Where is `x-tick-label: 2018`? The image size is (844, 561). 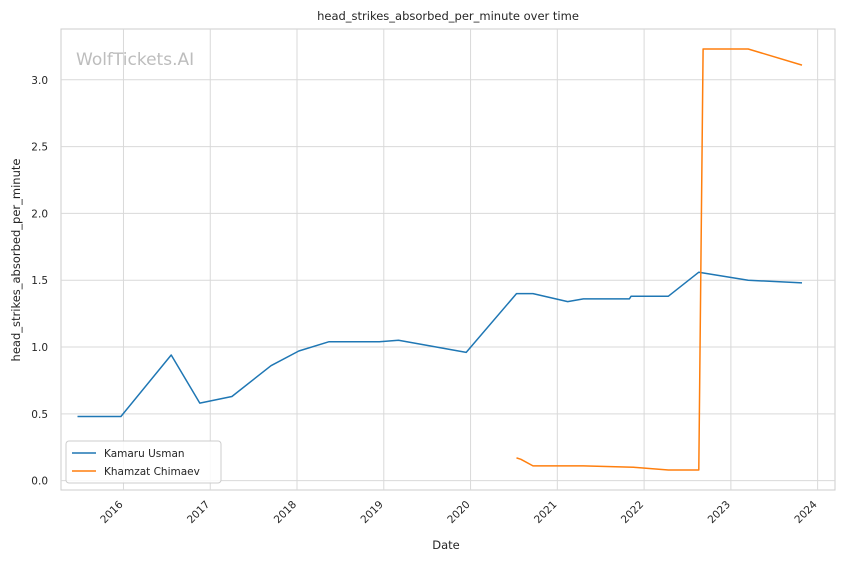
x-tick-label: 2018 is located at coordinates (285, 512).